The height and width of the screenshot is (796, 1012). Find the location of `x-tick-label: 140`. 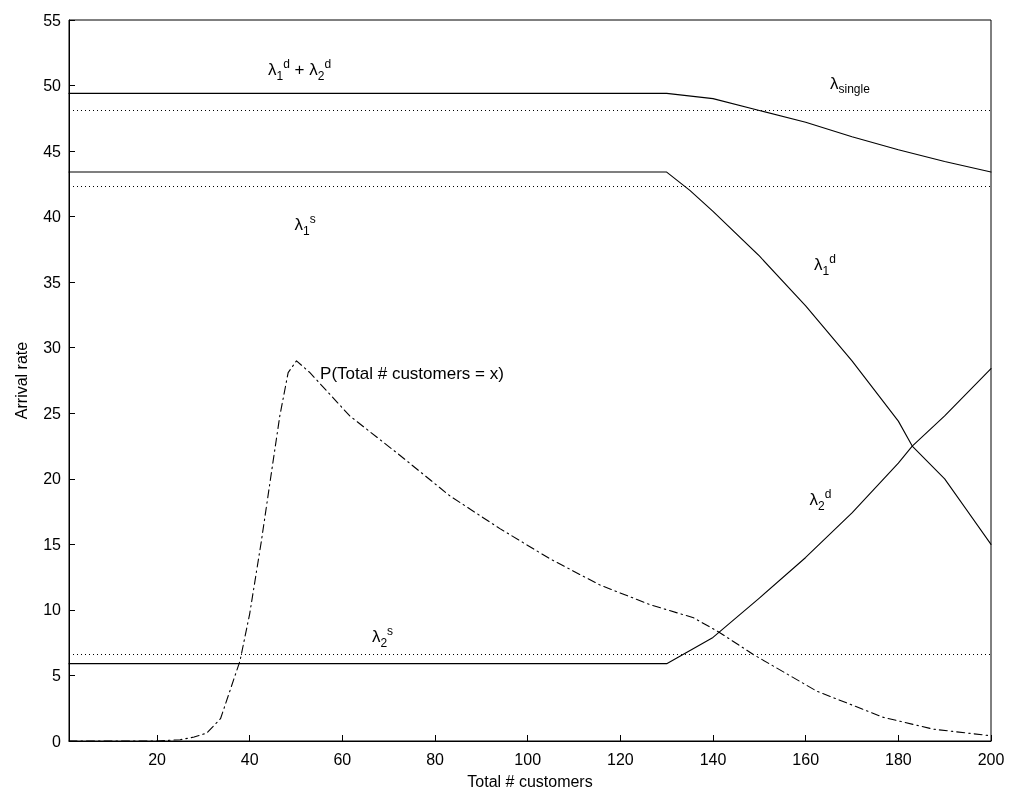

x-tick-label: 140 is located at coordinates (713, 759).